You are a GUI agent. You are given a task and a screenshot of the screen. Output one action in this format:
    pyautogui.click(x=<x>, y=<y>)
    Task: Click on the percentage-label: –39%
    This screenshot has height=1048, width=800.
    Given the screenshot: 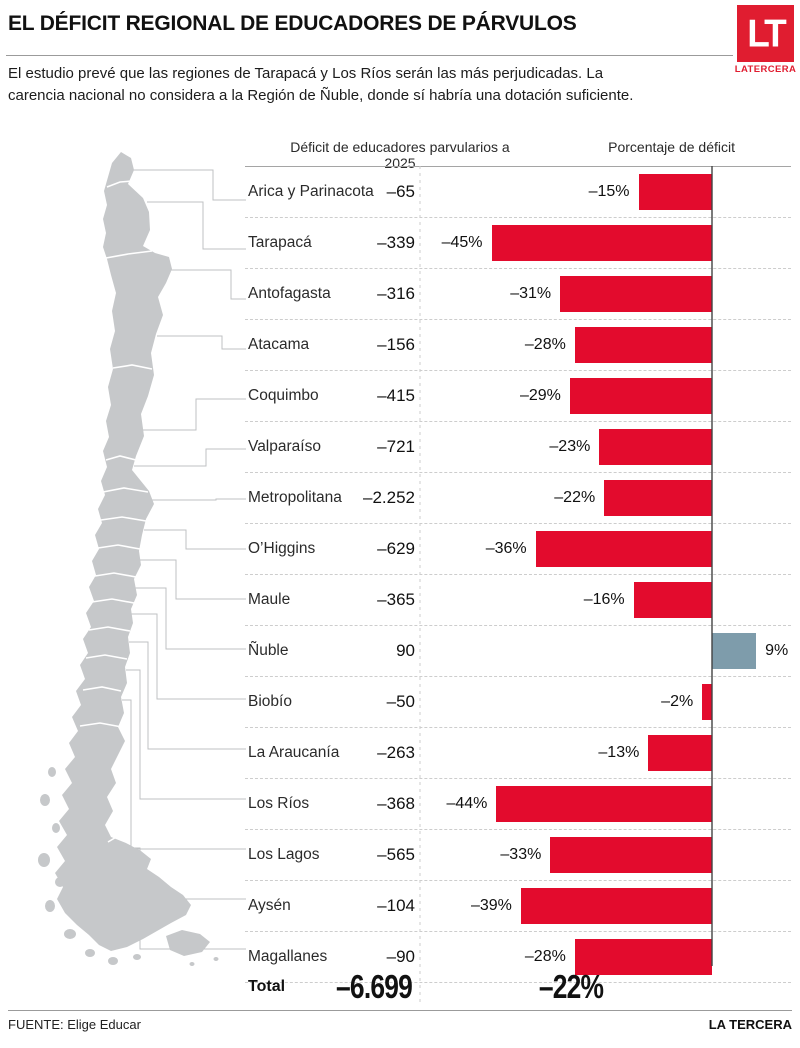 What is the action you would take?
    pyautogui.click(x=491, y=905)
    